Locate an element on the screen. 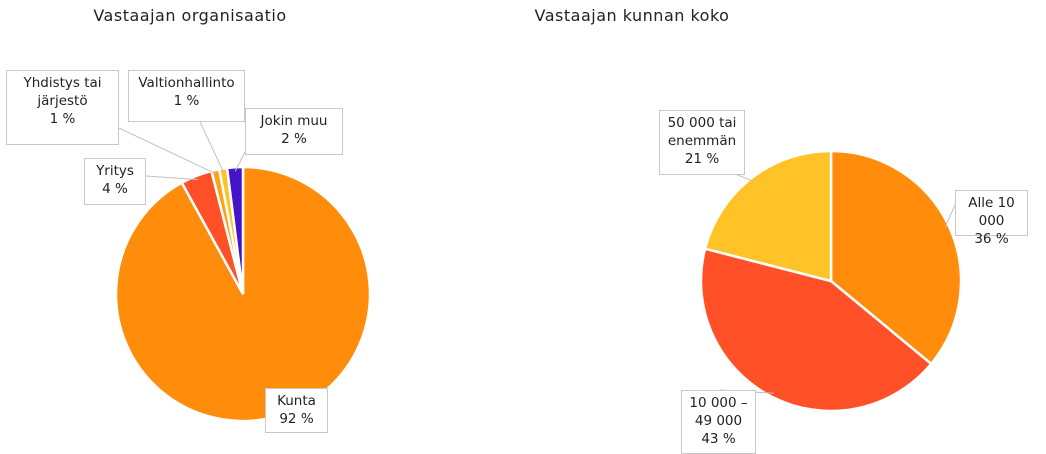 The width and height of the screenshot is (1046, 454). value-label: 43 % is located at coordinates (718, 439).